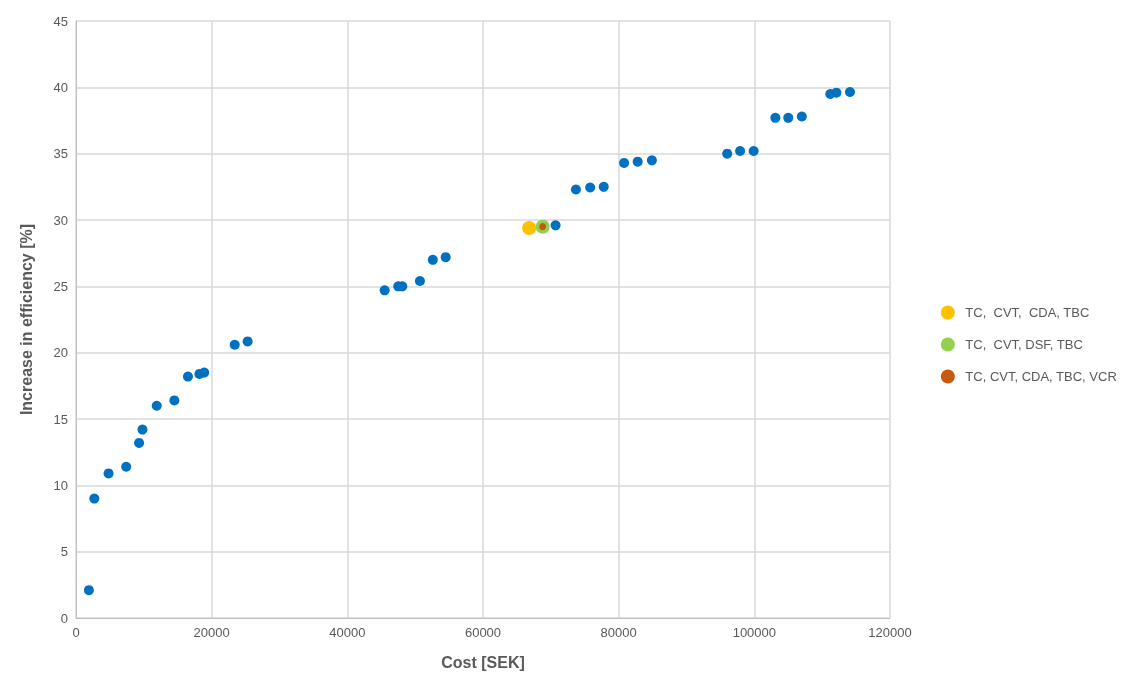 This screenshot has height=689, width=1135. I want to click on x-axis-title: Cost [SEK], so click(483, 662).